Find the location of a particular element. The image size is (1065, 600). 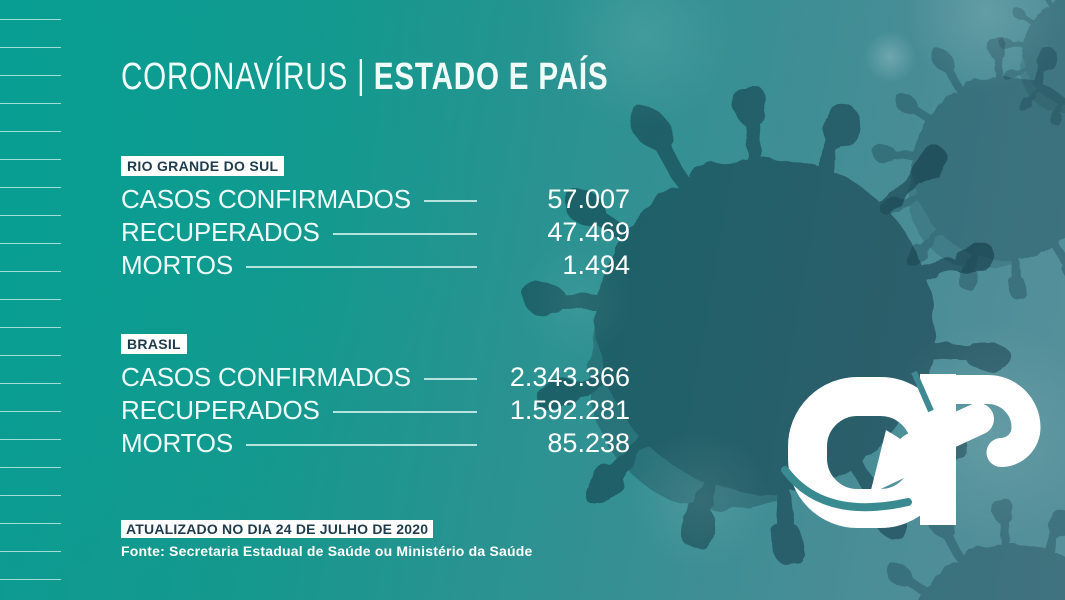

stat-value: 85.238 is located at coordinates (588, 443).